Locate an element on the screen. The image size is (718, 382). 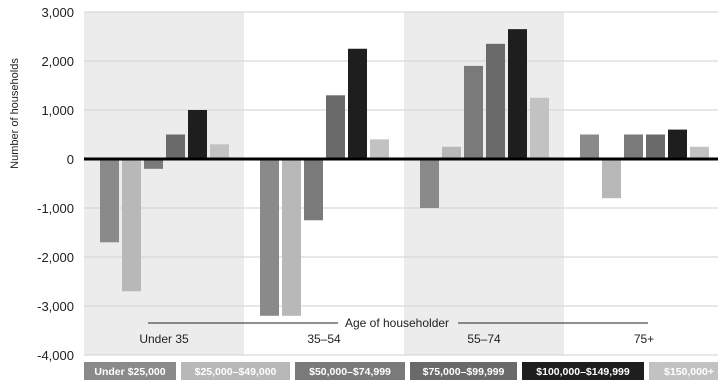
category-label: 55–74 is located at coordinates (484, 339).